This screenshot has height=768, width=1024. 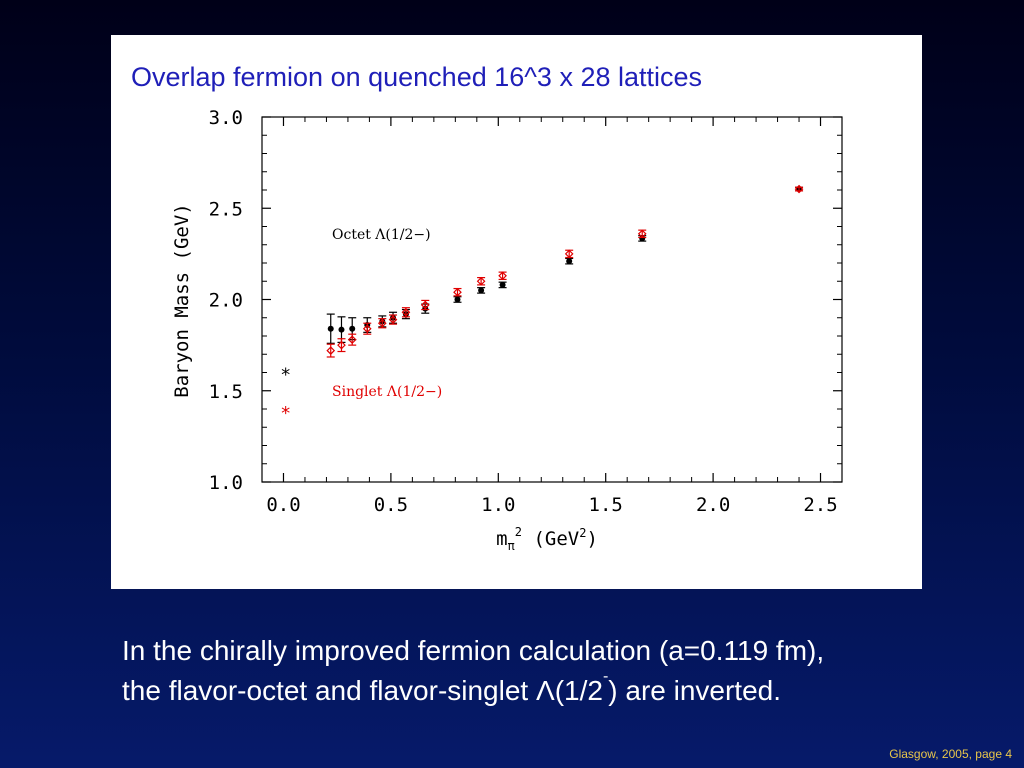 What do you see at coordinates (950, 754) in the screenshot?
I see `footer-text: Glasgow, 2005, page 4` at bounding box center [950, 754].